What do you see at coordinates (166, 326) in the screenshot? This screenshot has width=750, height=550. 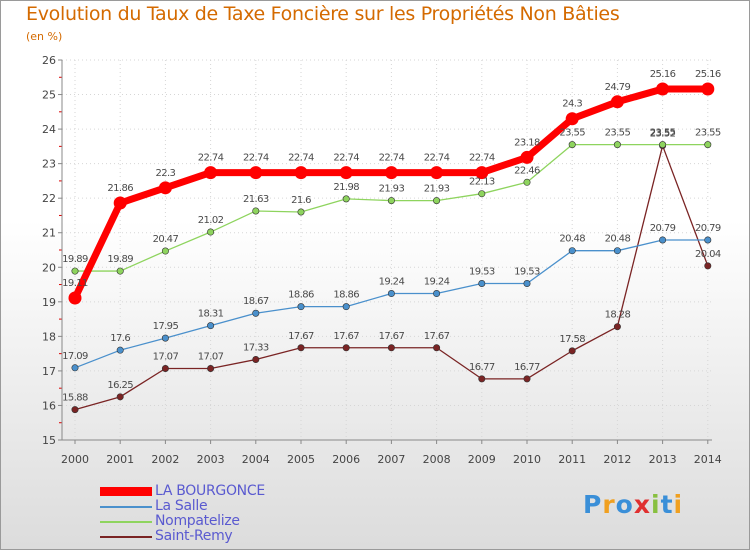 I see `data-label-la-salle-2002: 17.95` at bounding box center [166, 326].